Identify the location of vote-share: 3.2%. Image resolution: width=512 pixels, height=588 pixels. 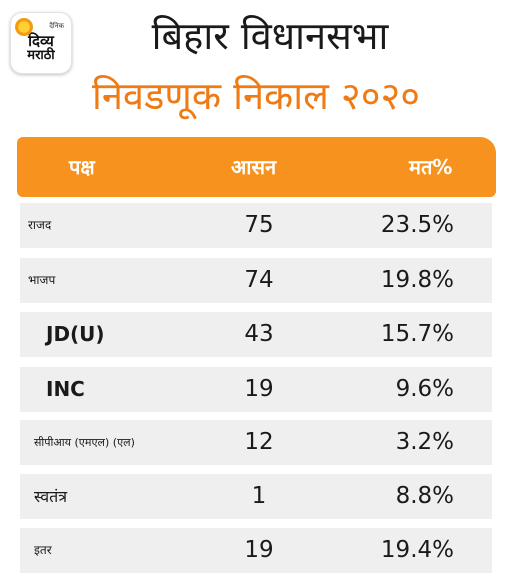
(424, 442).